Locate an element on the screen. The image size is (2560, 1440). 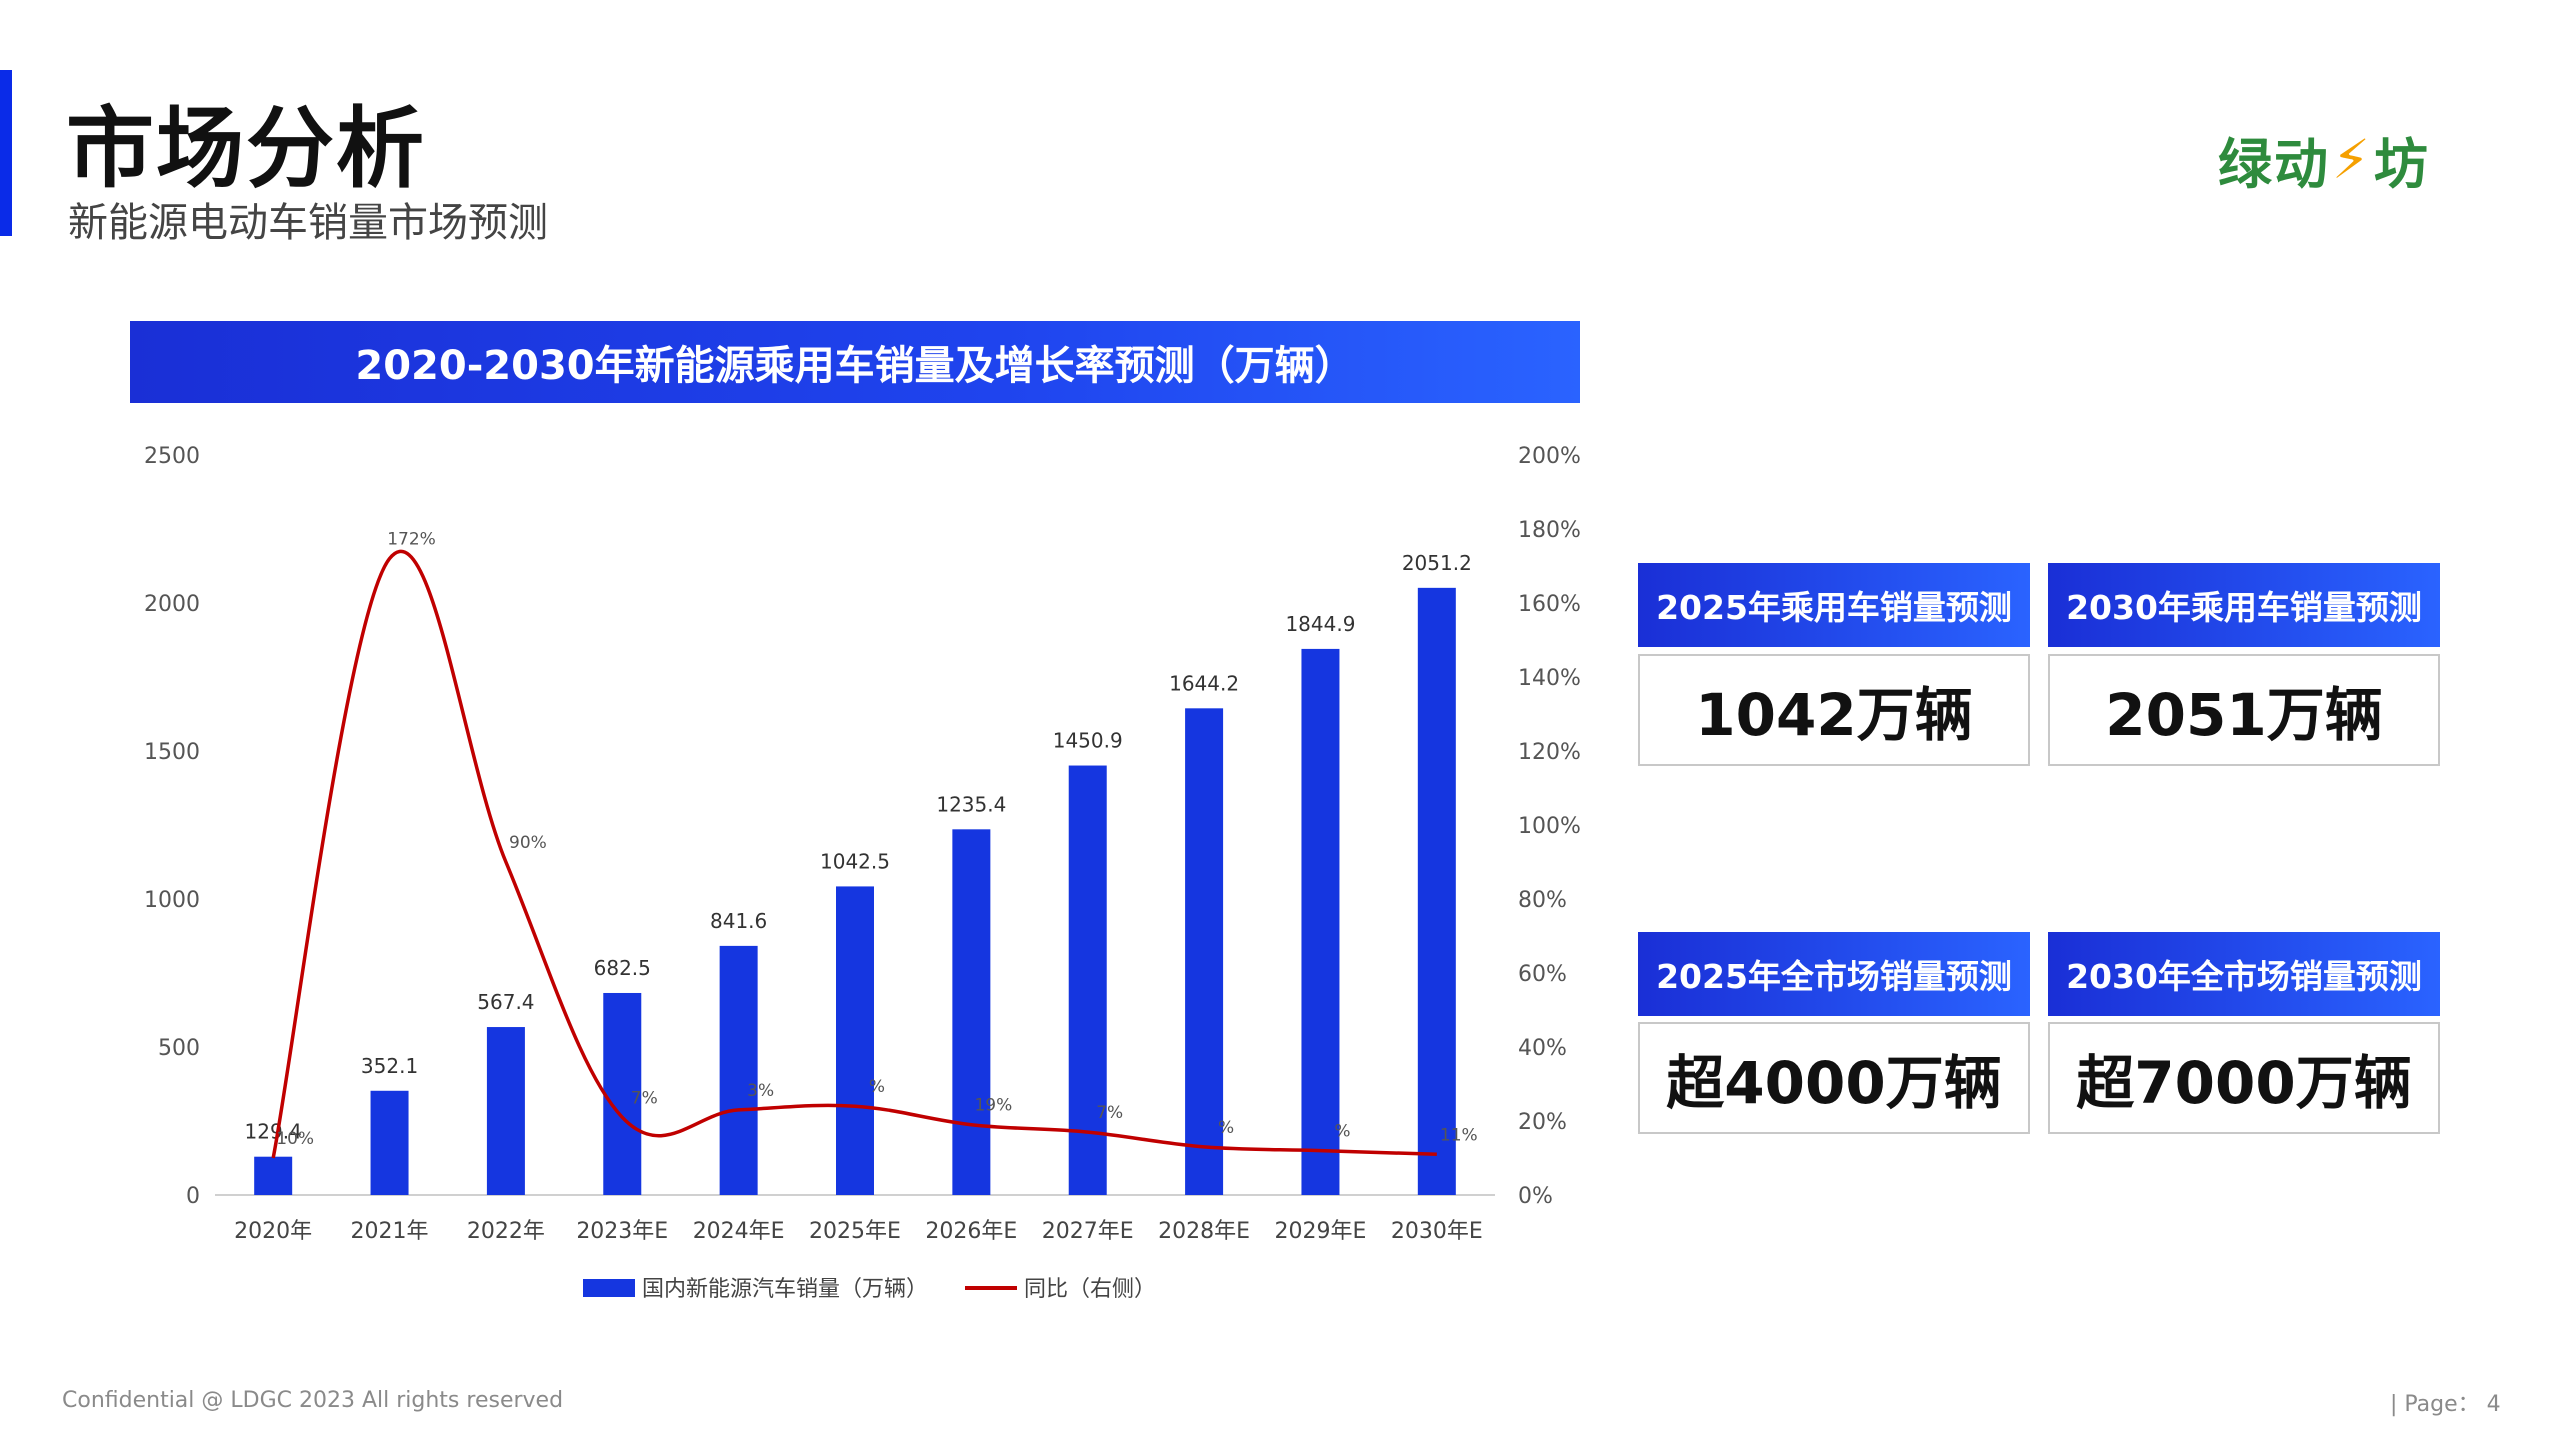
bar-data-label: 1235.4 is located at coordinates (971, 804).